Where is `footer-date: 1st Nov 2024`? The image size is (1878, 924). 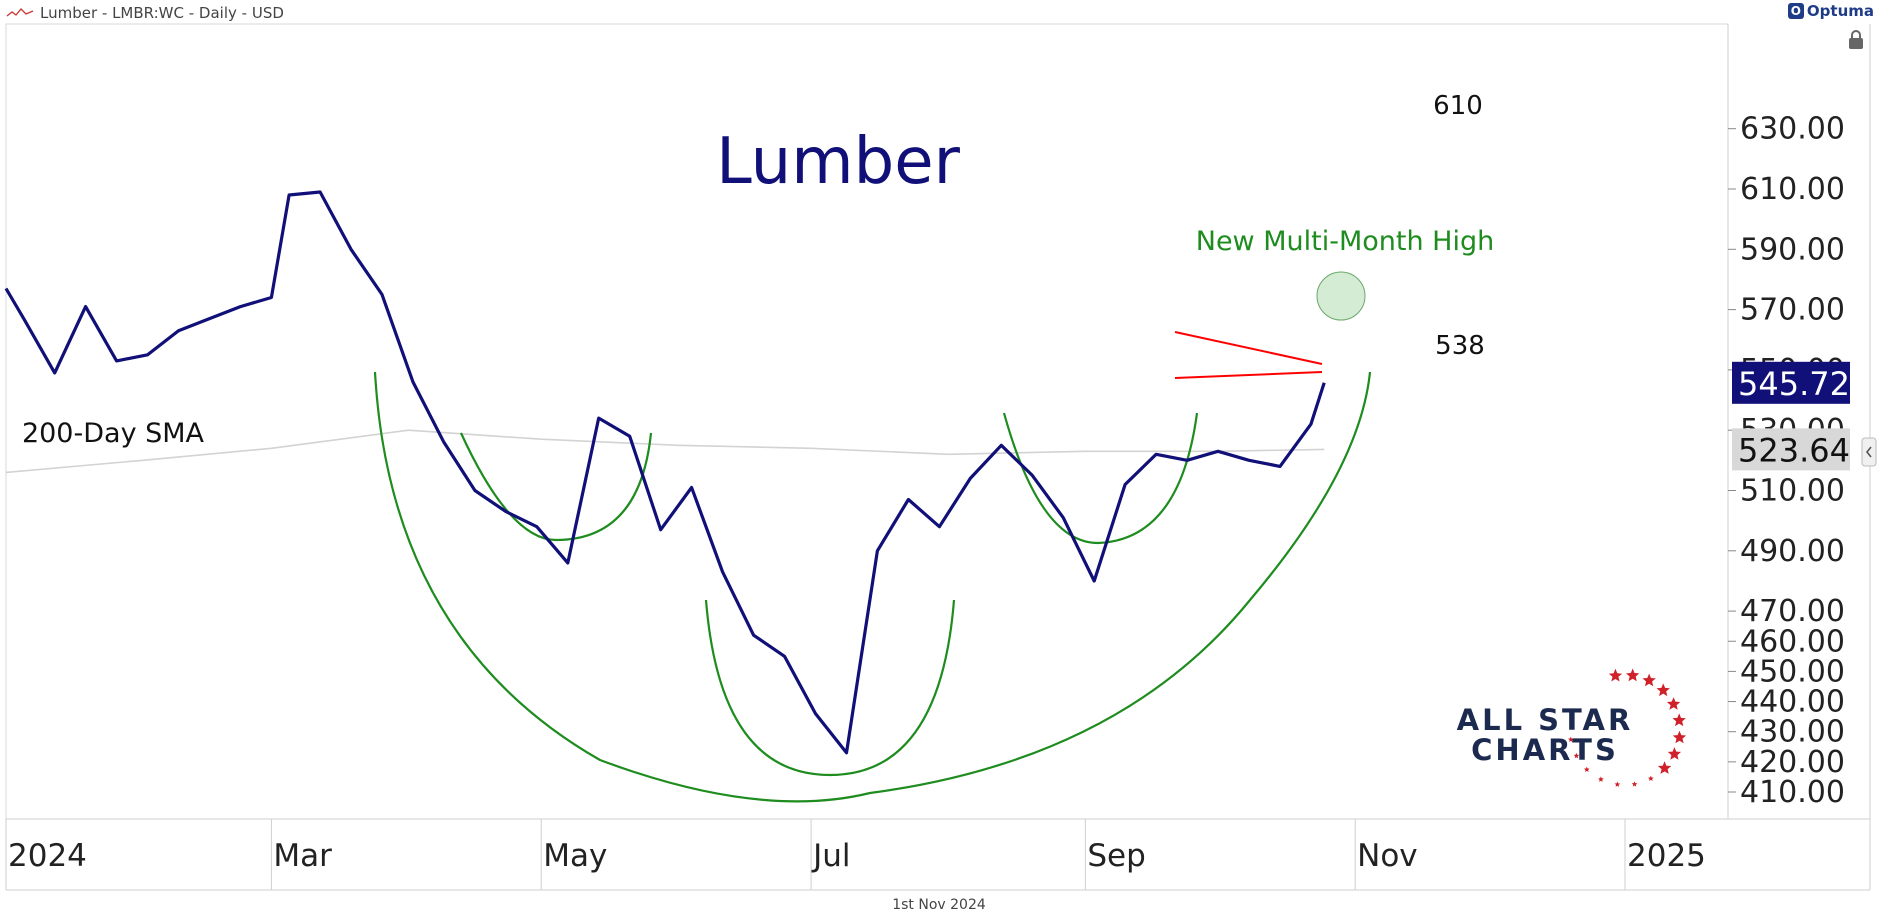 footer-date: 1st Nov 2024 is located at coordinates (939, 905).